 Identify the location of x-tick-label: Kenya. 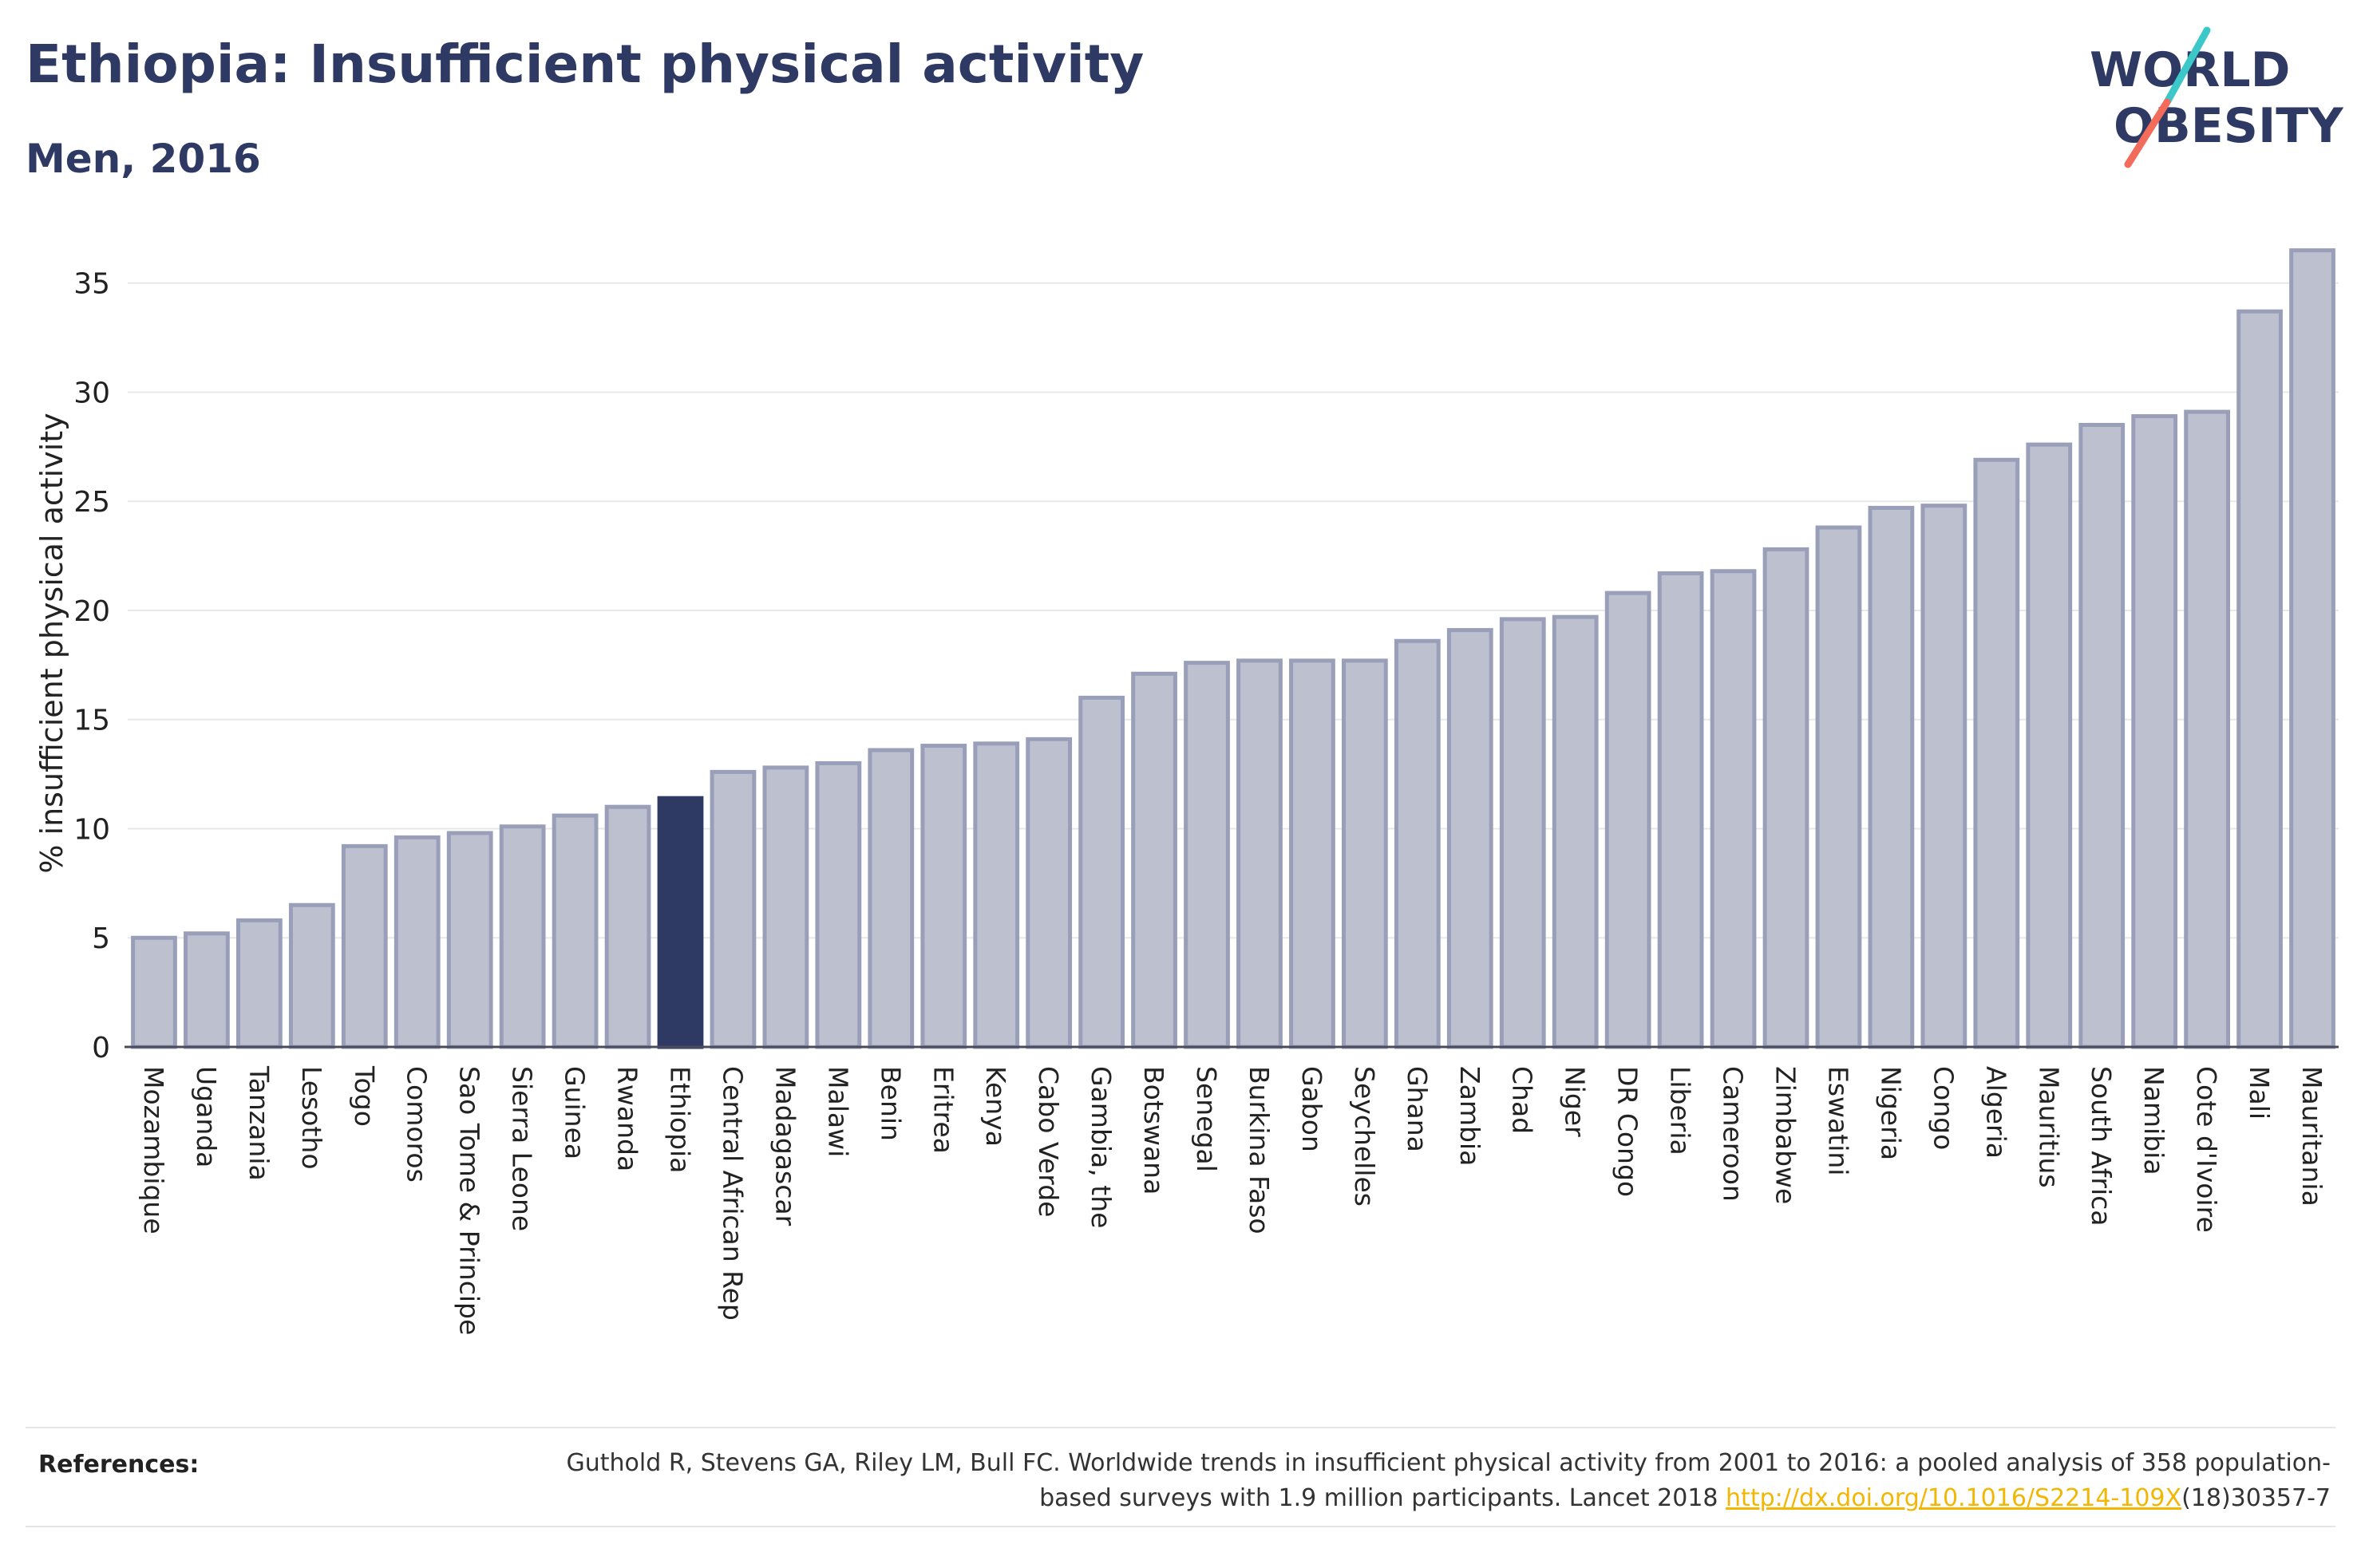
(995, 1106).